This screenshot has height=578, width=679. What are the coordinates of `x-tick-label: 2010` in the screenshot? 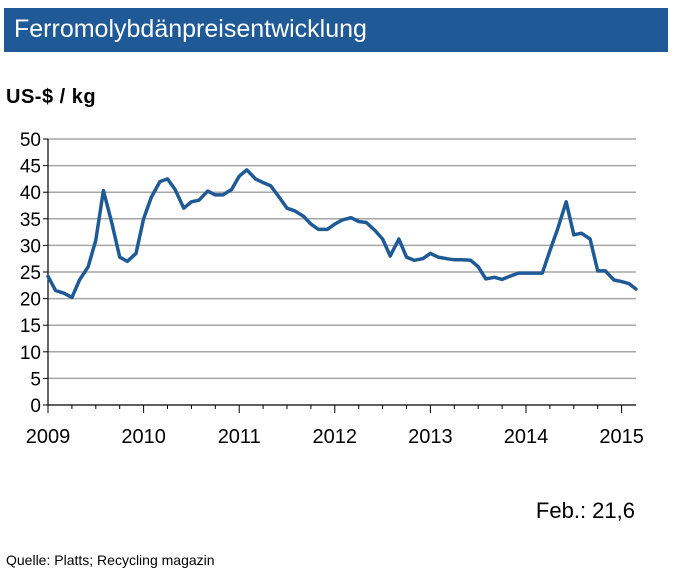 It's located at (143, 437).